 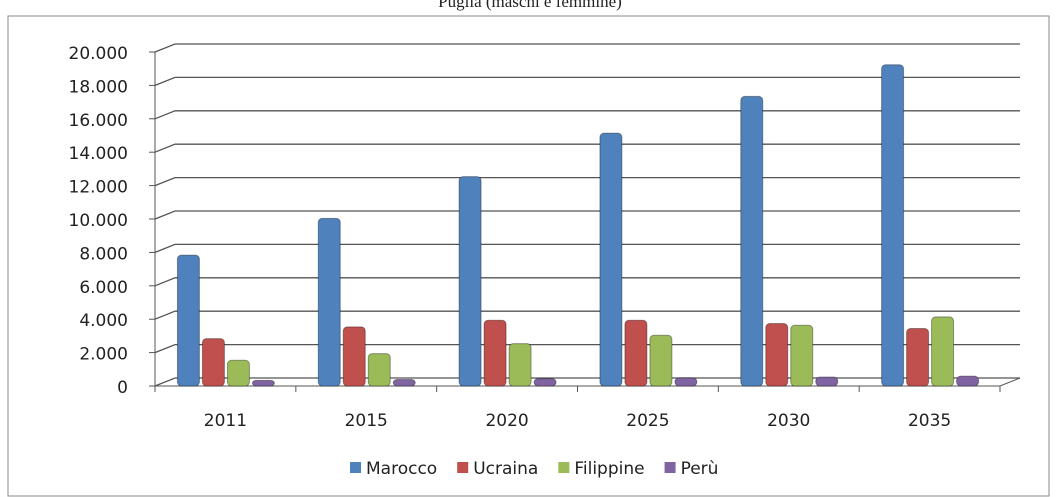 I want to click on y-tick-label: 16.000, so click(x=98, y=121).